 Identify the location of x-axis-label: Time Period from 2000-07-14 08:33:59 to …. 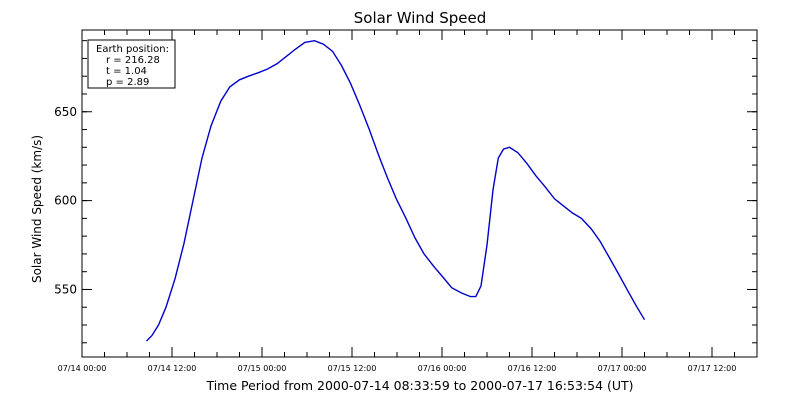
(419, 385).